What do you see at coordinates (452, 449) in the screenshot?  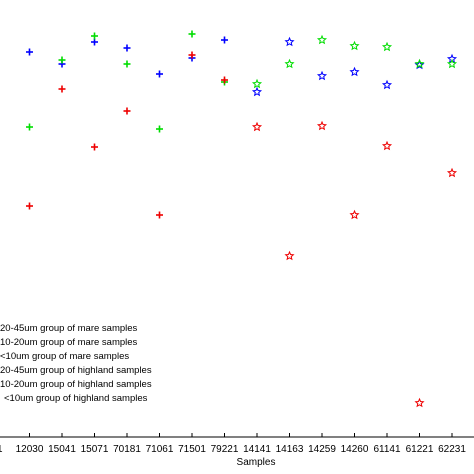 I see `x-tick-label-62231: 62231` at bounding box center [452, 449].